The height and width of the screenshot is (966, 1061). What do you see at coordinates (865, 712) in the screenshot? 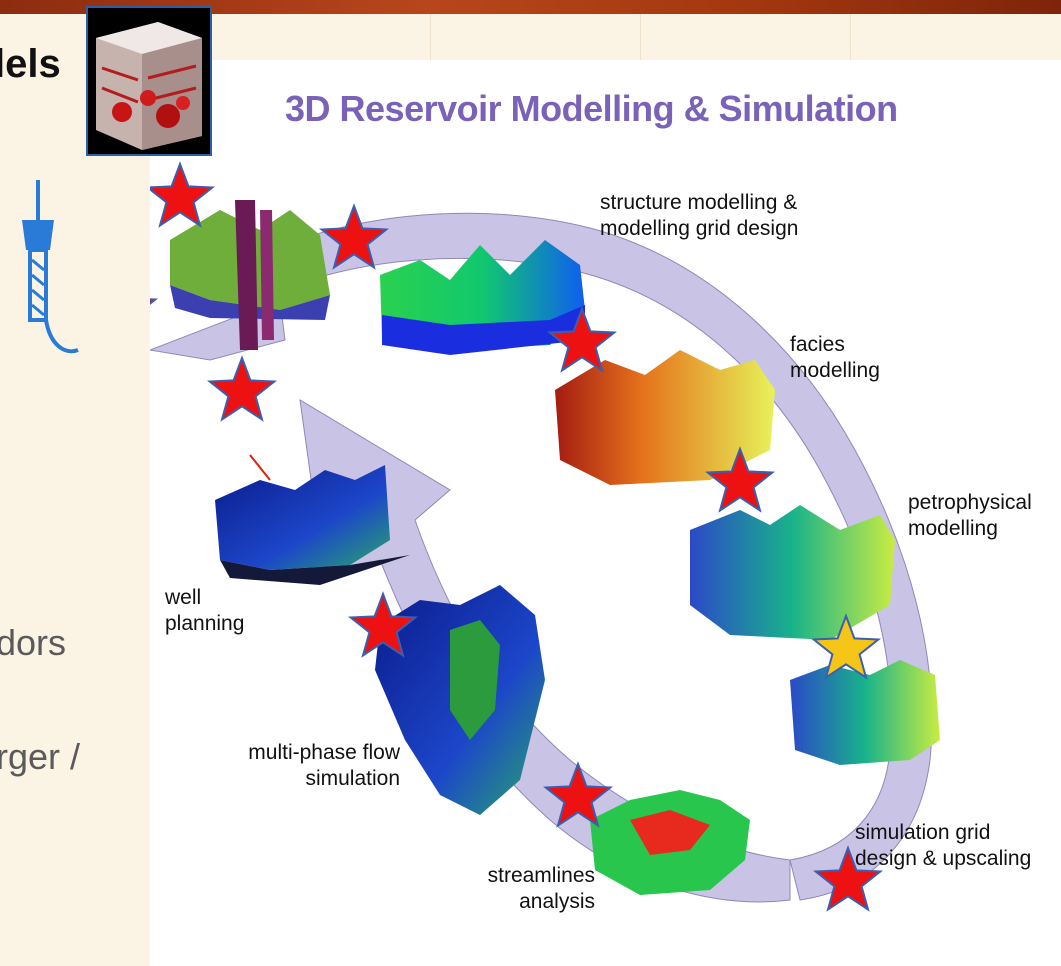
I see `model-block-simulation-grid` at bounding box center [865, 712].